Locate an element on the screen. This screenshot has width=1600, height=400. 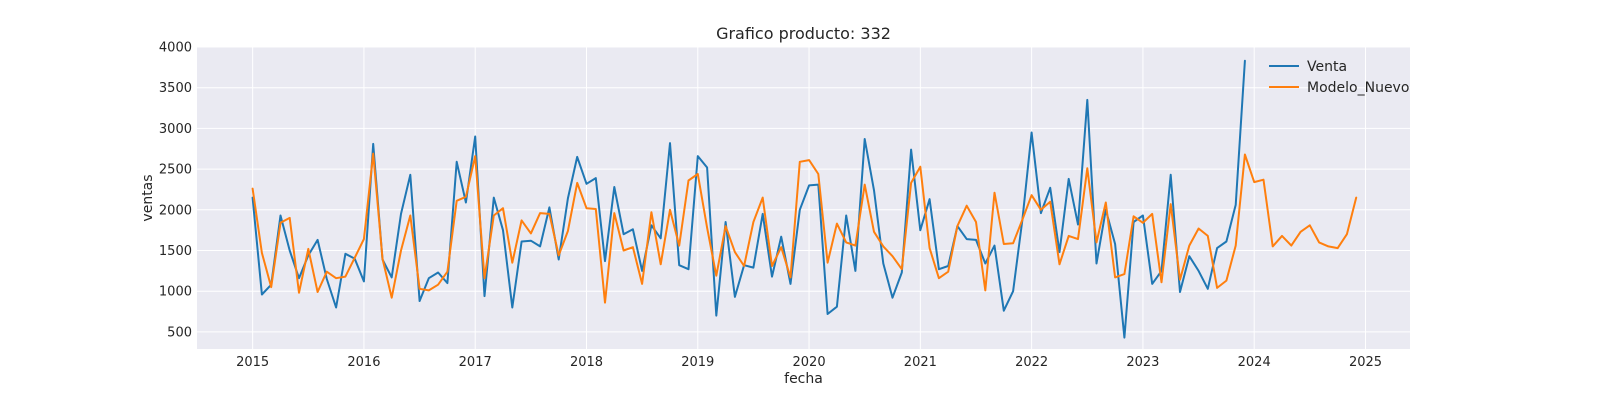
y-axis-label: ventas is located at coordinates (148, 197).